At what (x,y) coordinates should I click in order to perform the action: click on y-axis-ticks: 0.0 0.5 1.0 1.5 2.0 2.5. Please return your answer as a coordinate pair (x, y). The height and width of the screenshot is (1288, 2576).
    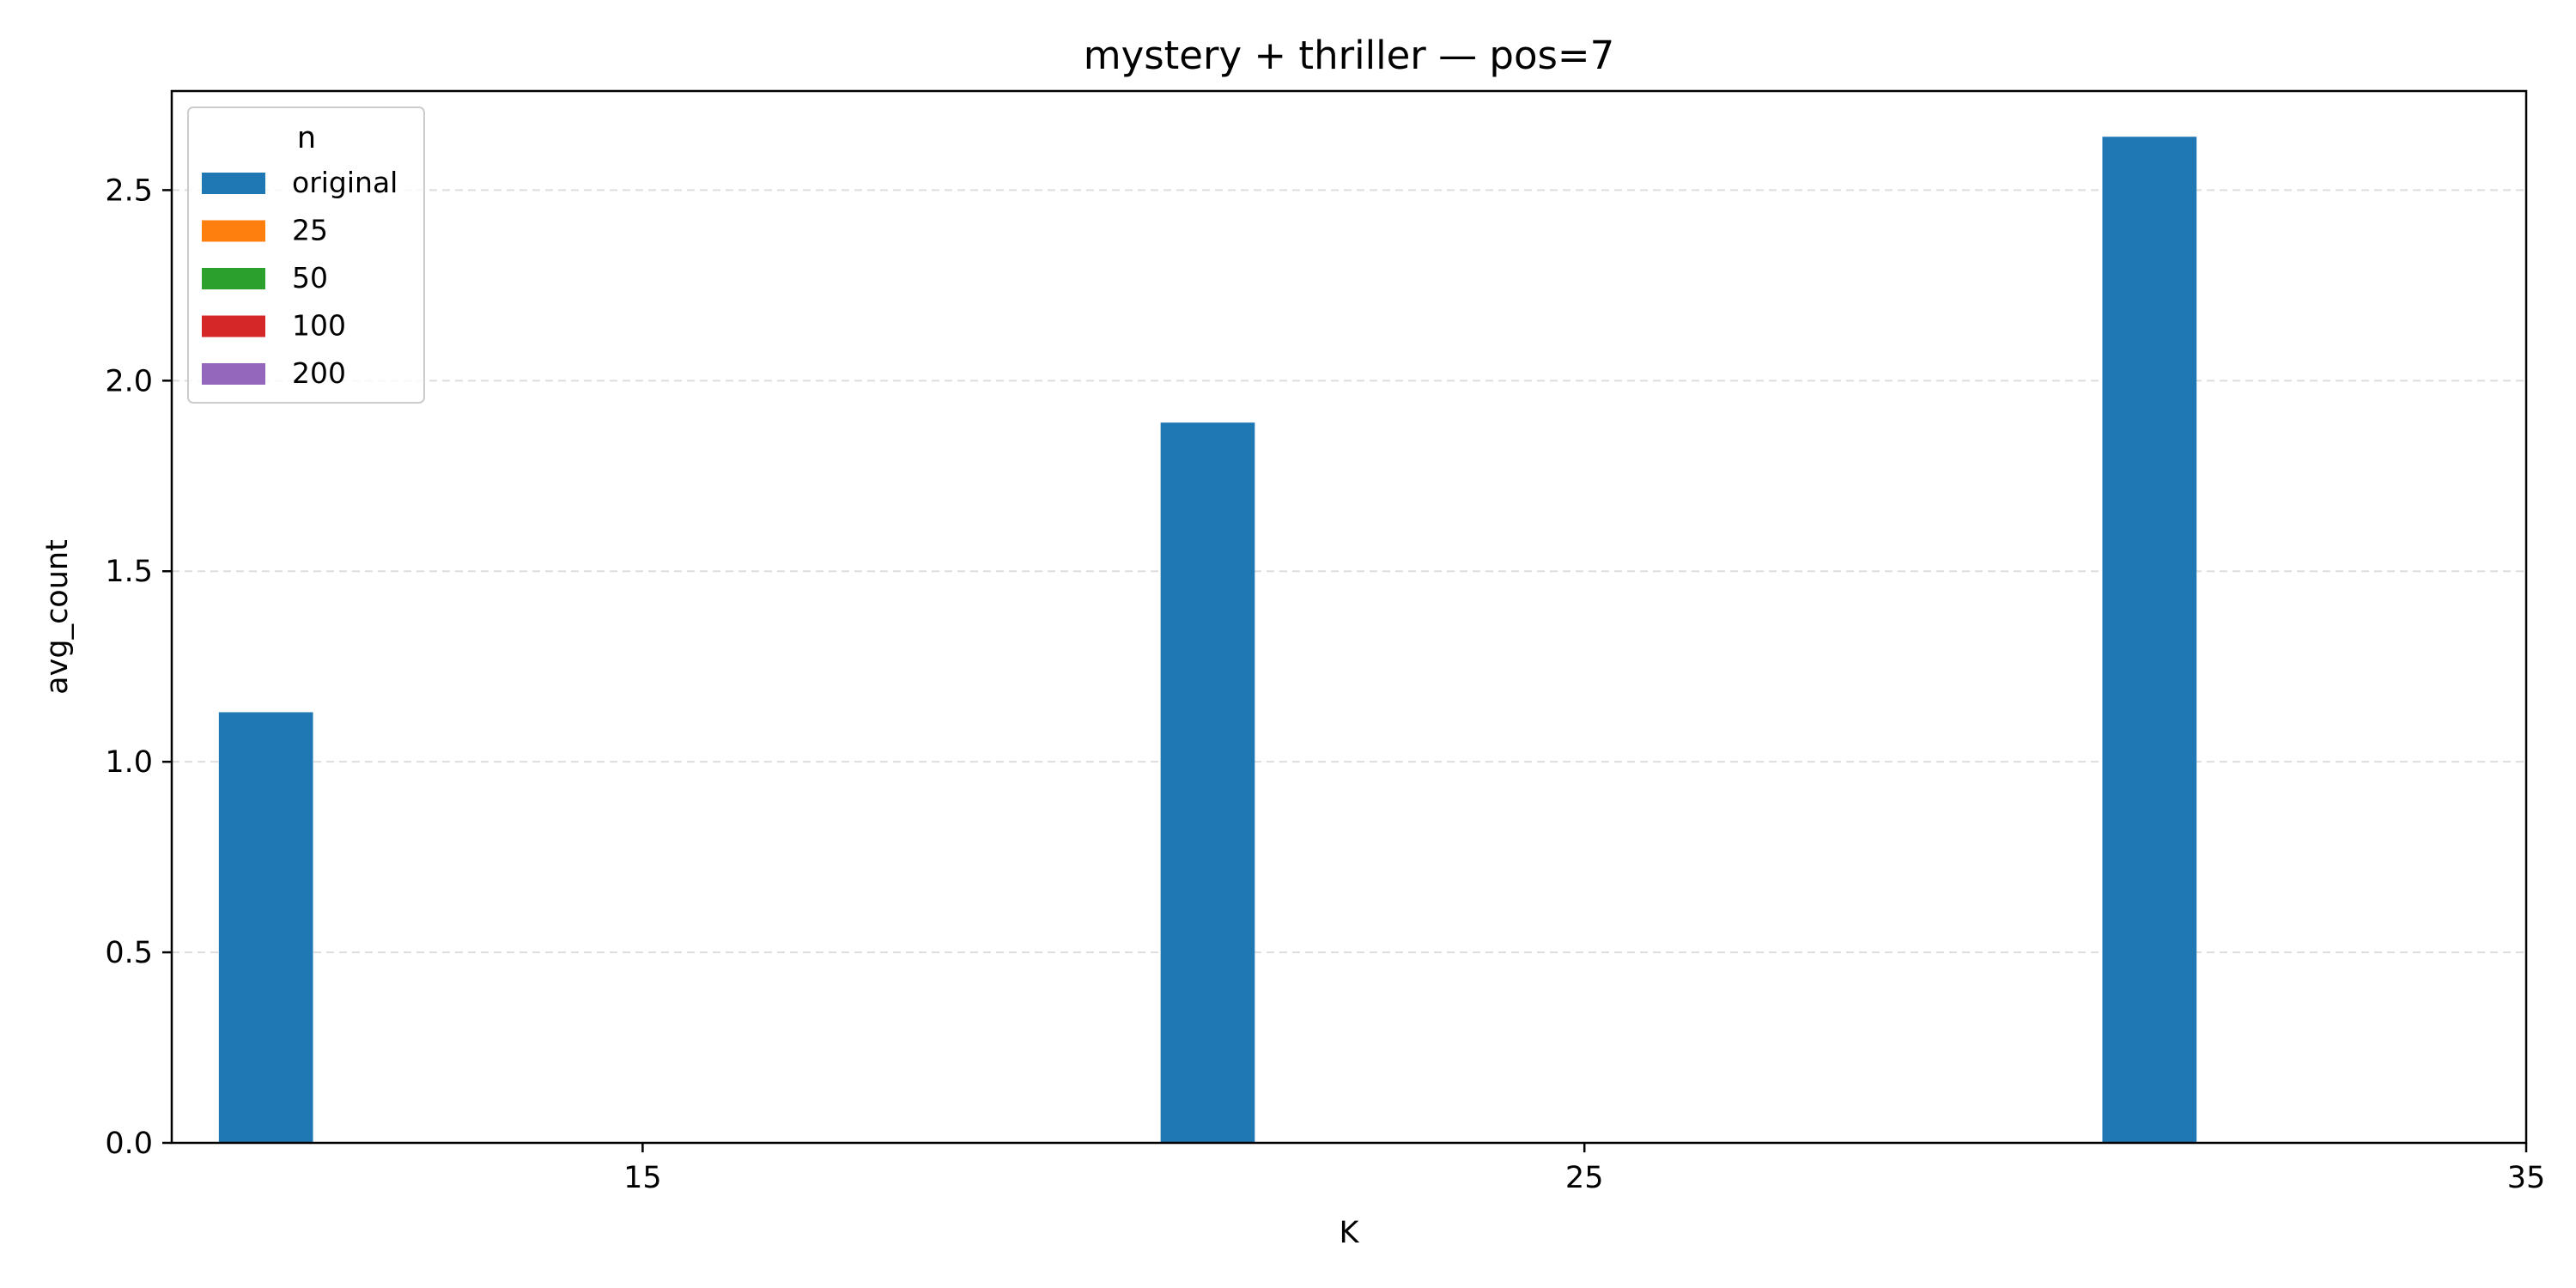
    Looking at the image, I should click on (138, 667).